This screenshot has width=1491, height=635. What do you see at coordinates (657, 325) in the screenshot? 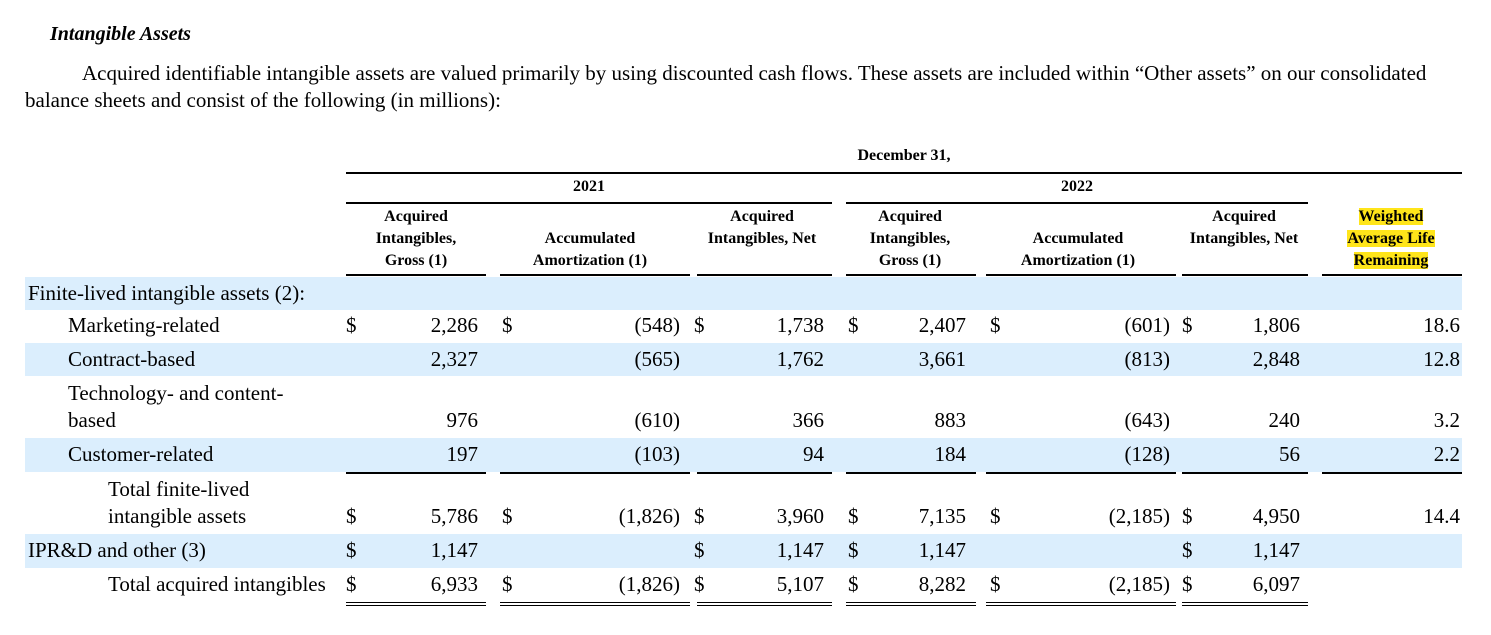
I see `cell-2021-amort: (548)` at bounding box center [657, 325].